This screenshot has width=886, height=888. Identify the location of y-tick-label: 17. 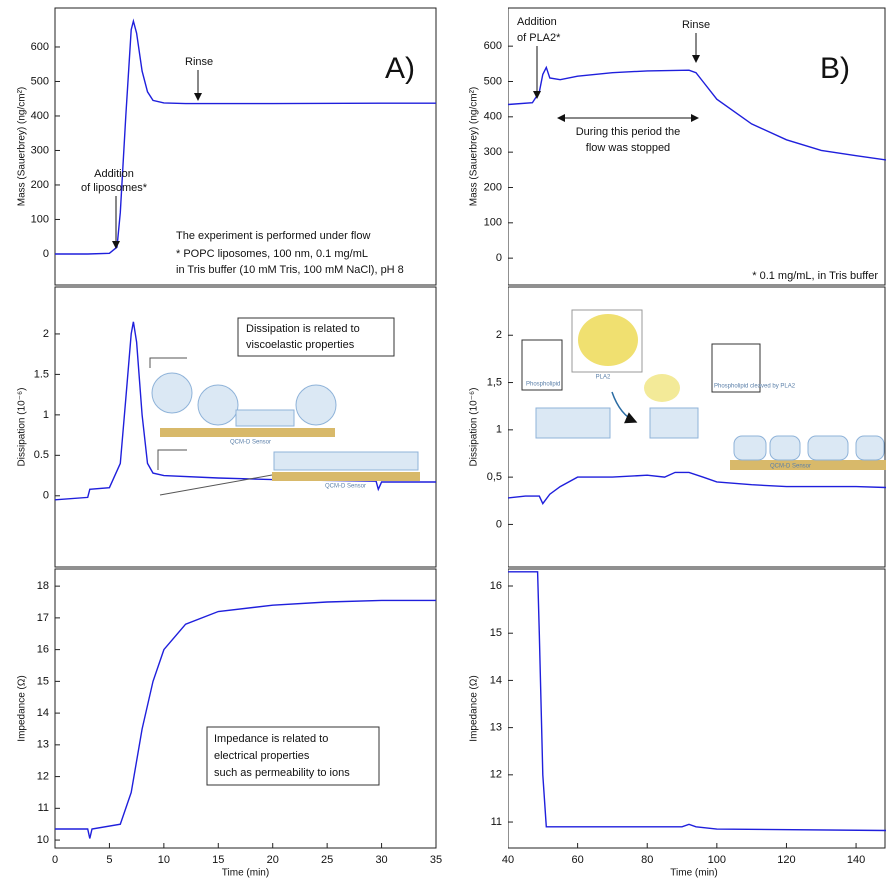
(43, 618).